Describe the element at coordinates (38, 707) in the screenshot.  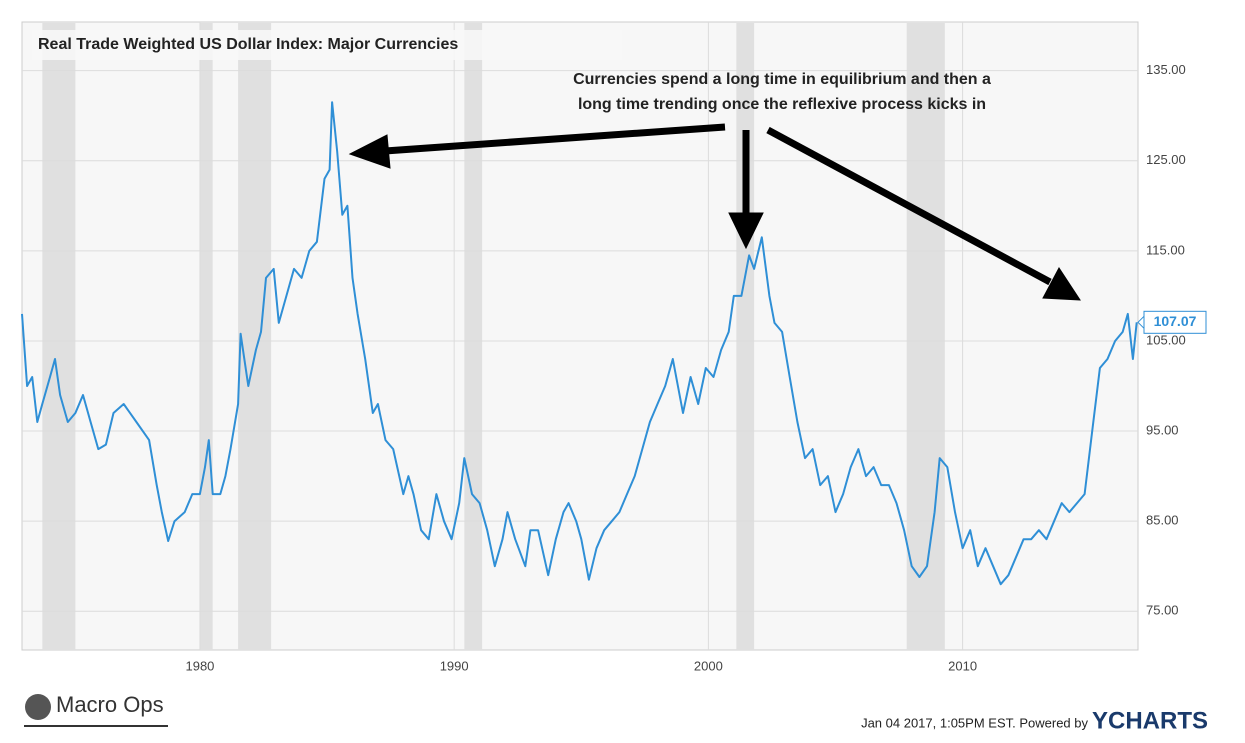
I see `logo-globe` at that location.